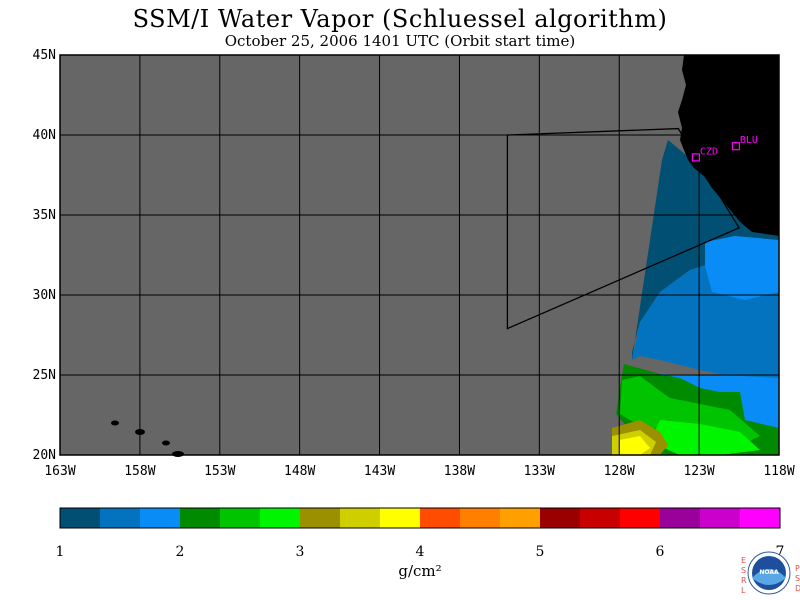  What do you see at coordinates (705, 437) in the screenshot?
I see `vapor-band-2-3-light` at bounding box center [705, 437].